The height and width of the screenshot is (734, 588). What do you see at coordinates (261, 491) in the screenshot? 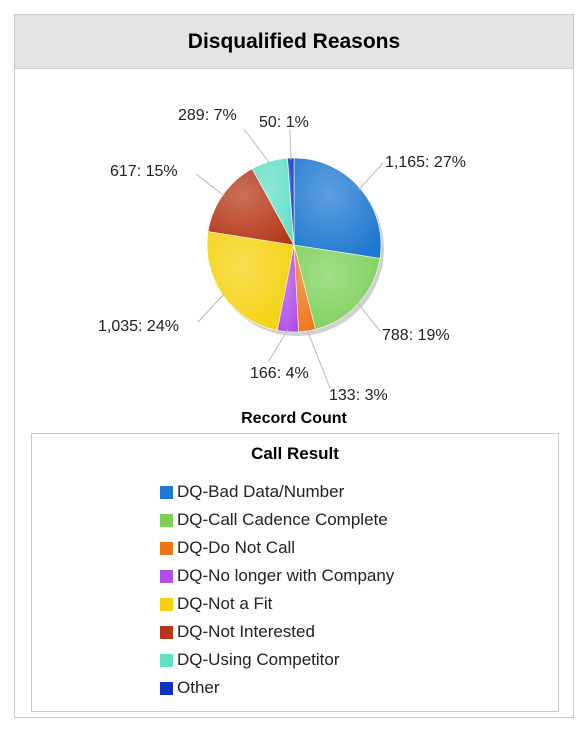
I see `legend-label: DQ-Bad Data/Number` at bounding box center [261, 491].